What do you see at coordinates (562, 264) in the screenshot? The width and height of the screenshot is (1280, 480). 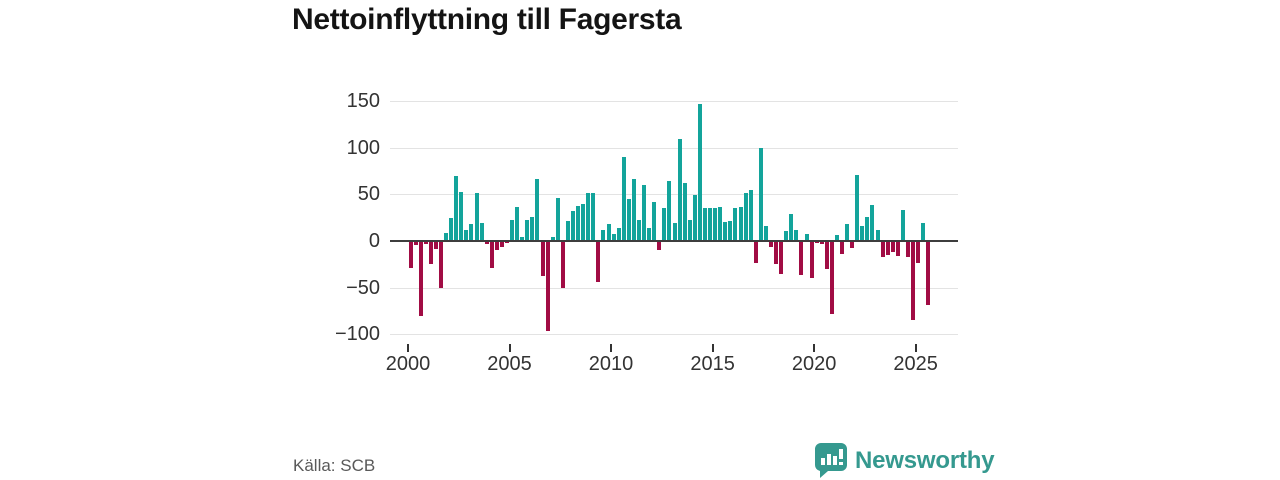 I see `bar-nettoinflyttning-q30` at bounding box center [562, 264].